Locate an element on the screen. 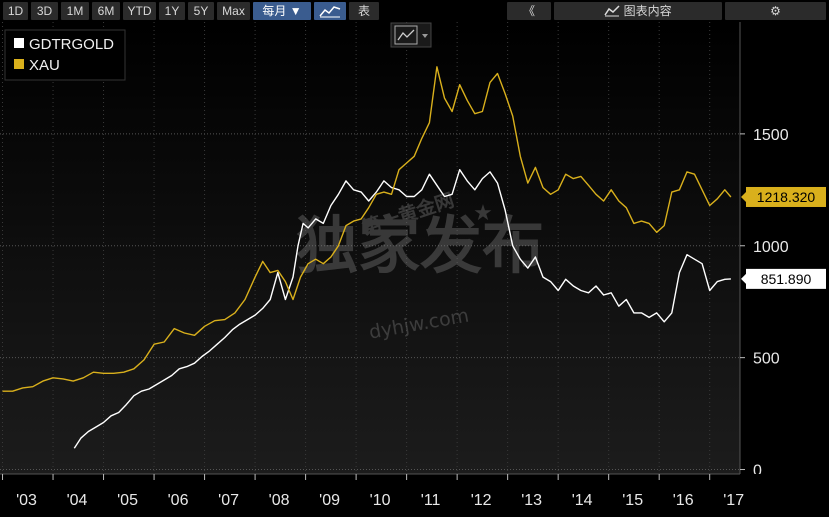 The height and width of the screenshot is (517, 829). x-tick-label: '14 is located at coordinates (582, 500).